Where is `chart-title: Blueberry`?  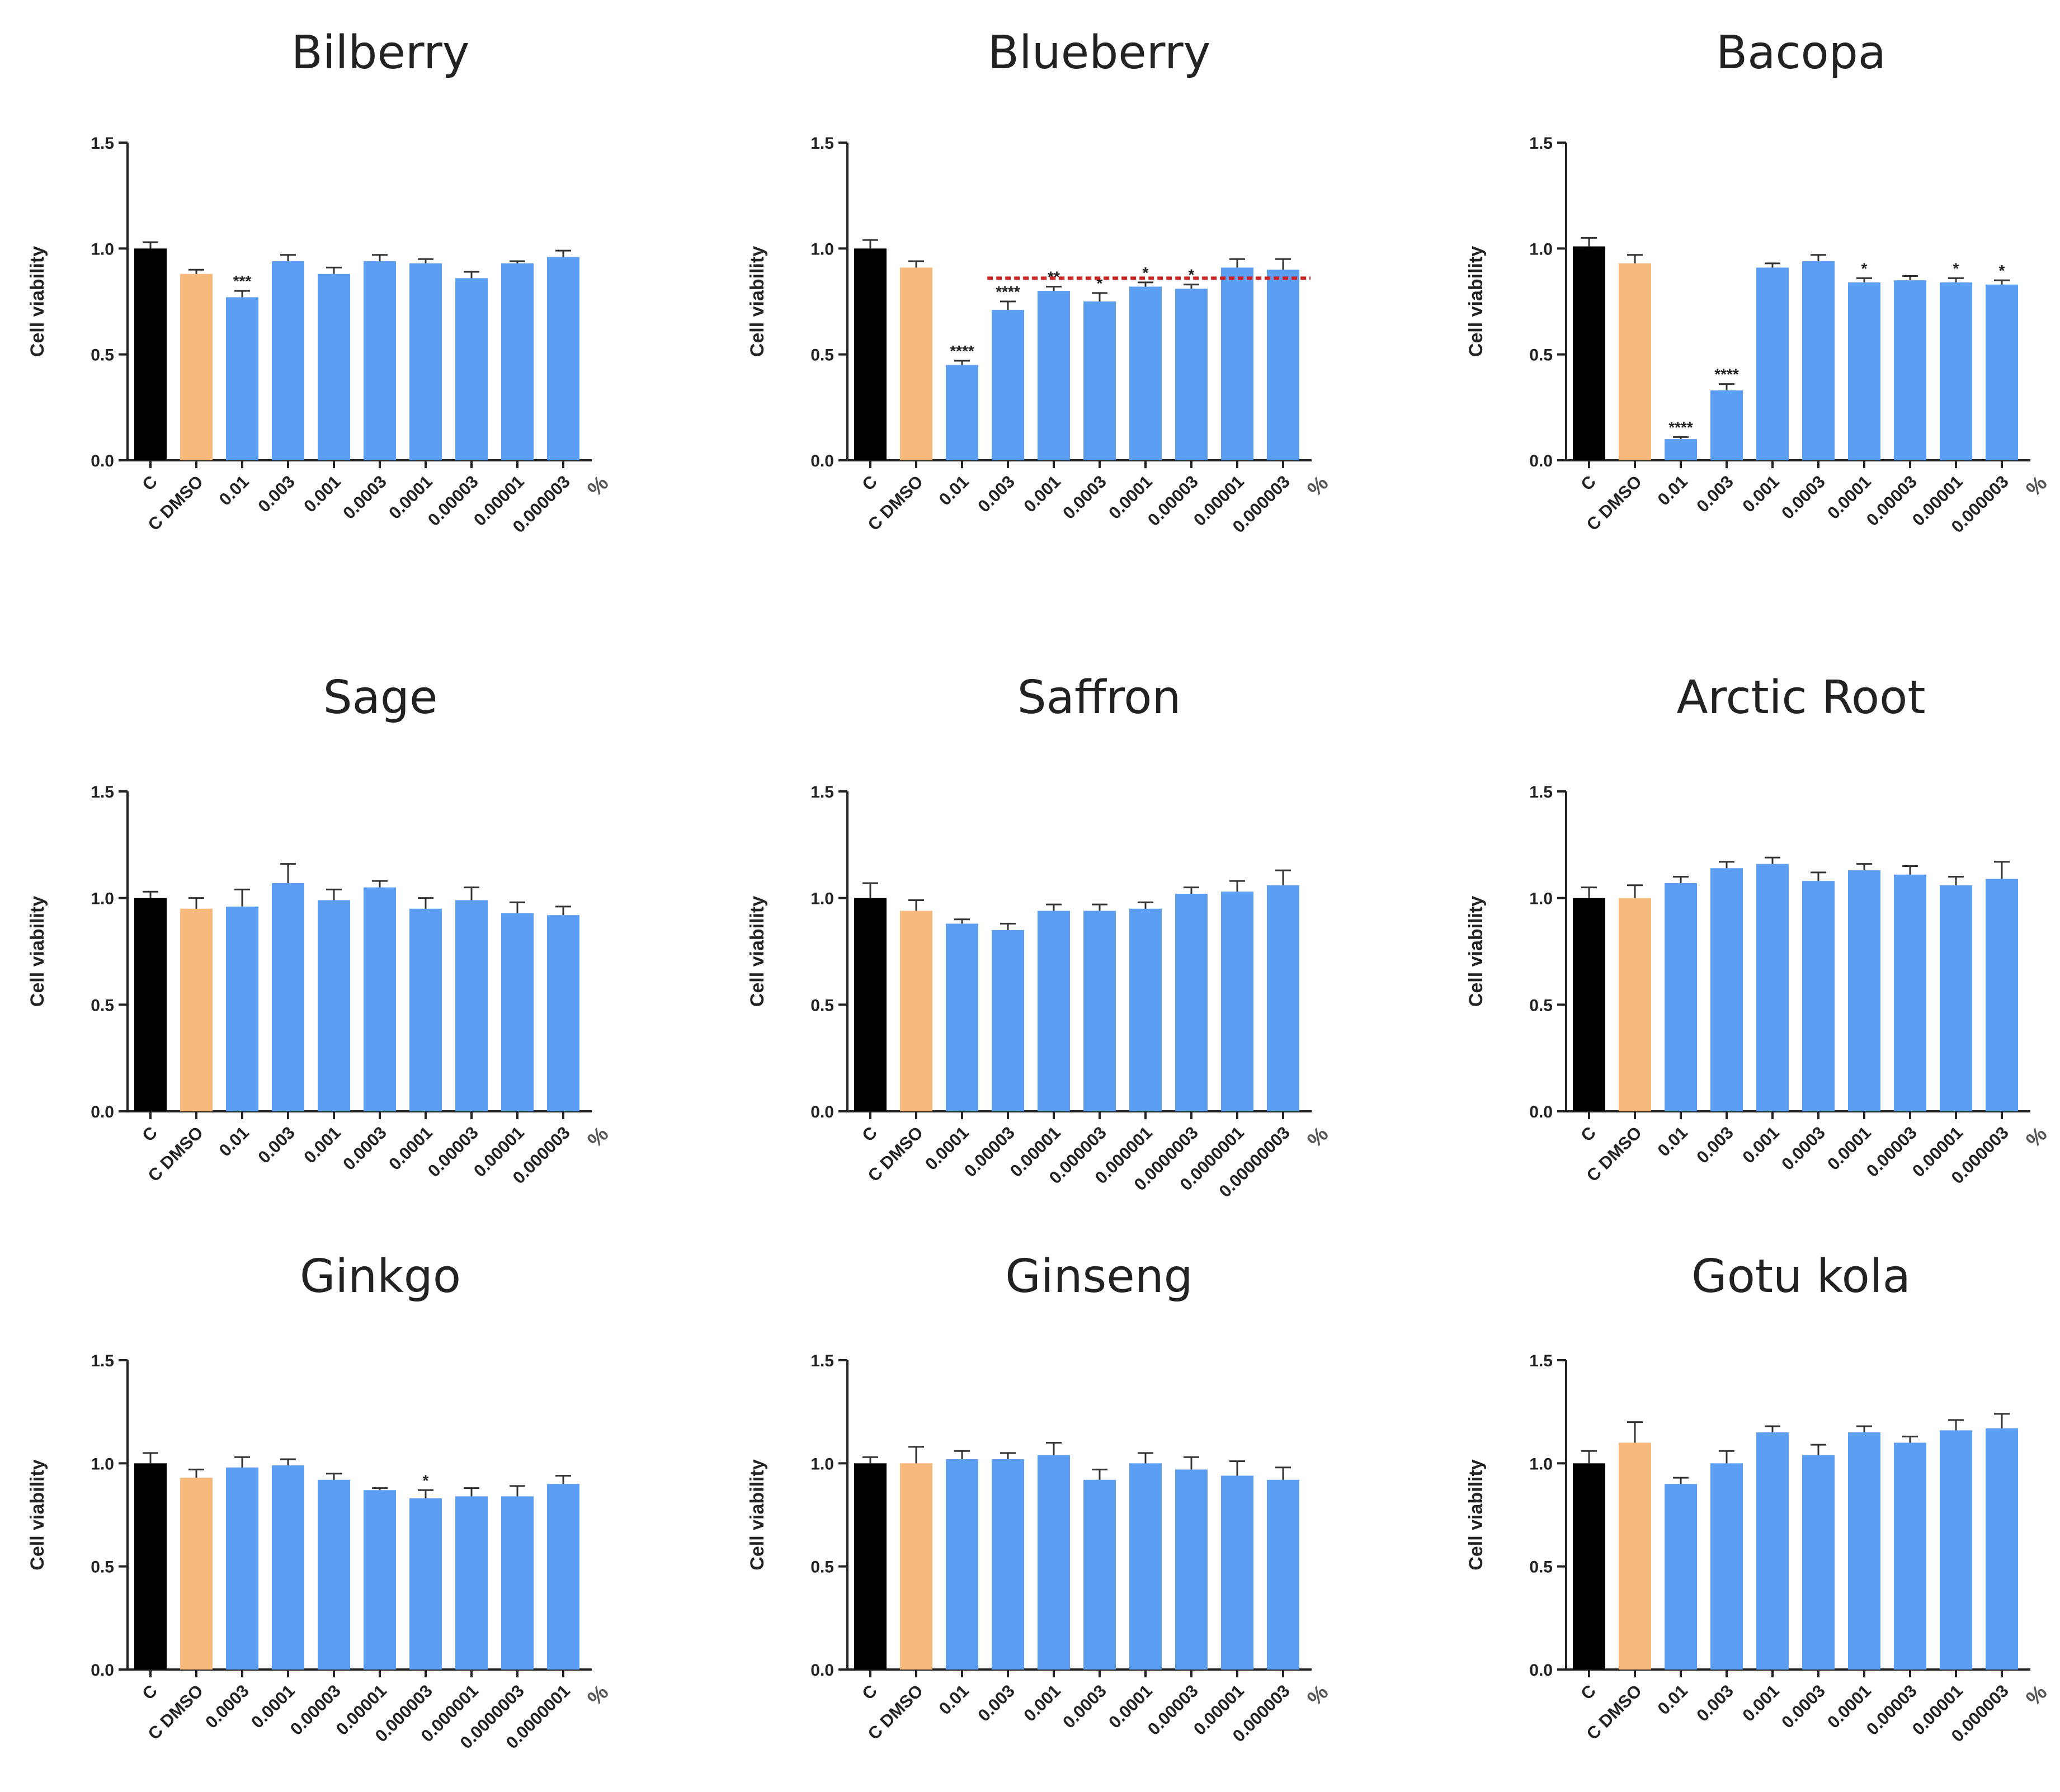
chart-title: Blueberry is located at coordinates (1099, 52).